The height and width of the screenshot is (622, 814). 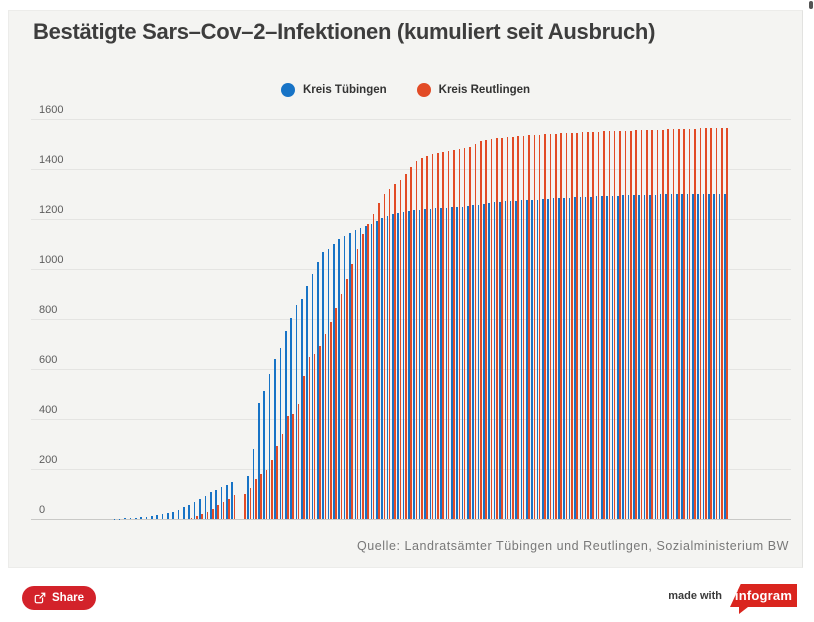 I want to click on legend-item-reutlingen: Kreis Reutlingen, so click(x=473, y=90).